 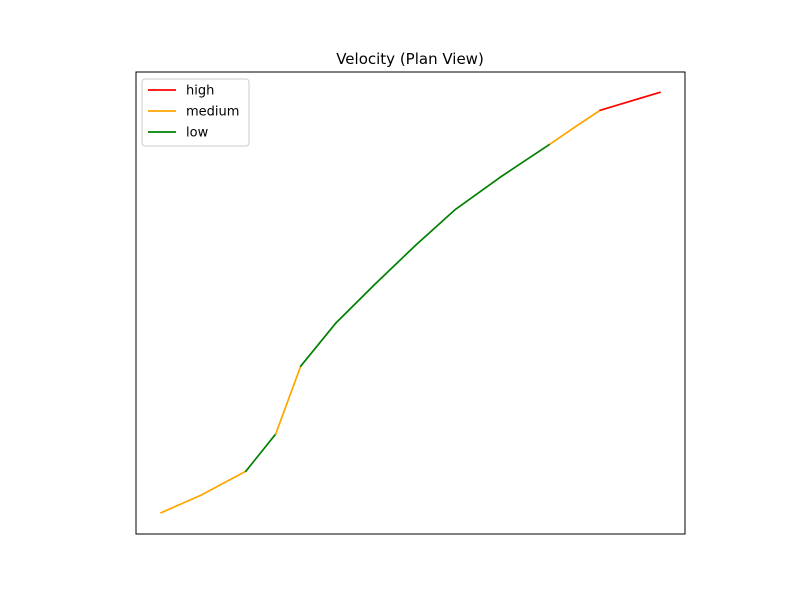 I want to click on legend-label-low: low, so click(x=197, y=133).